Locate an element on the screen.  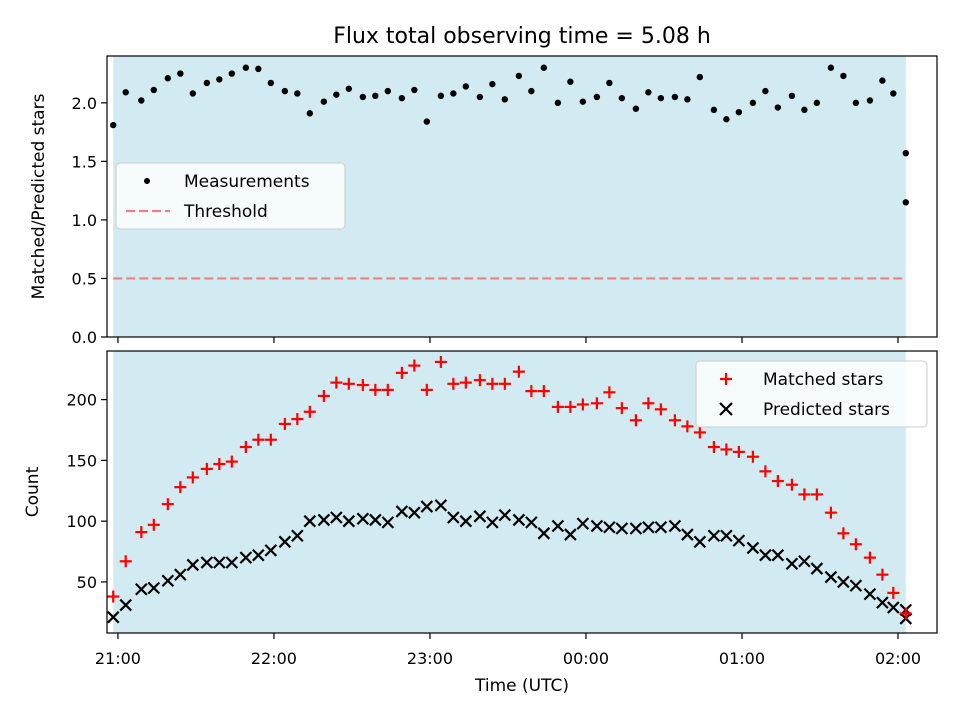
chart-title: Flux total observing time = 5.08 h is located at coordinates (522, 36).